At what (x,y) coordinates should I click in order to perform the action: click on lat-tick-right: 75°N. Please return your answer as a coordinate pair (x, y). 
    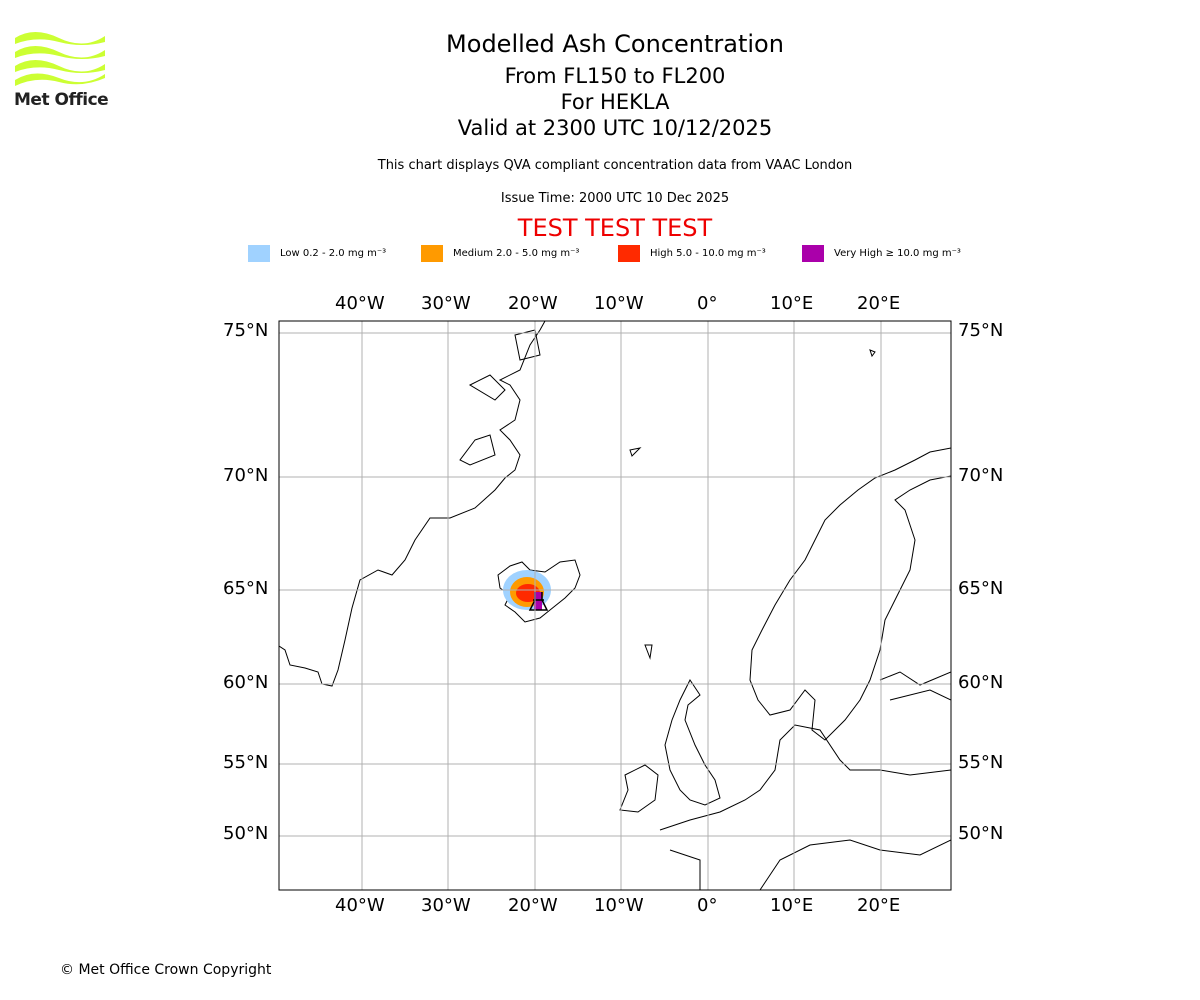
    Looking at the image, I should click on (981, 330).